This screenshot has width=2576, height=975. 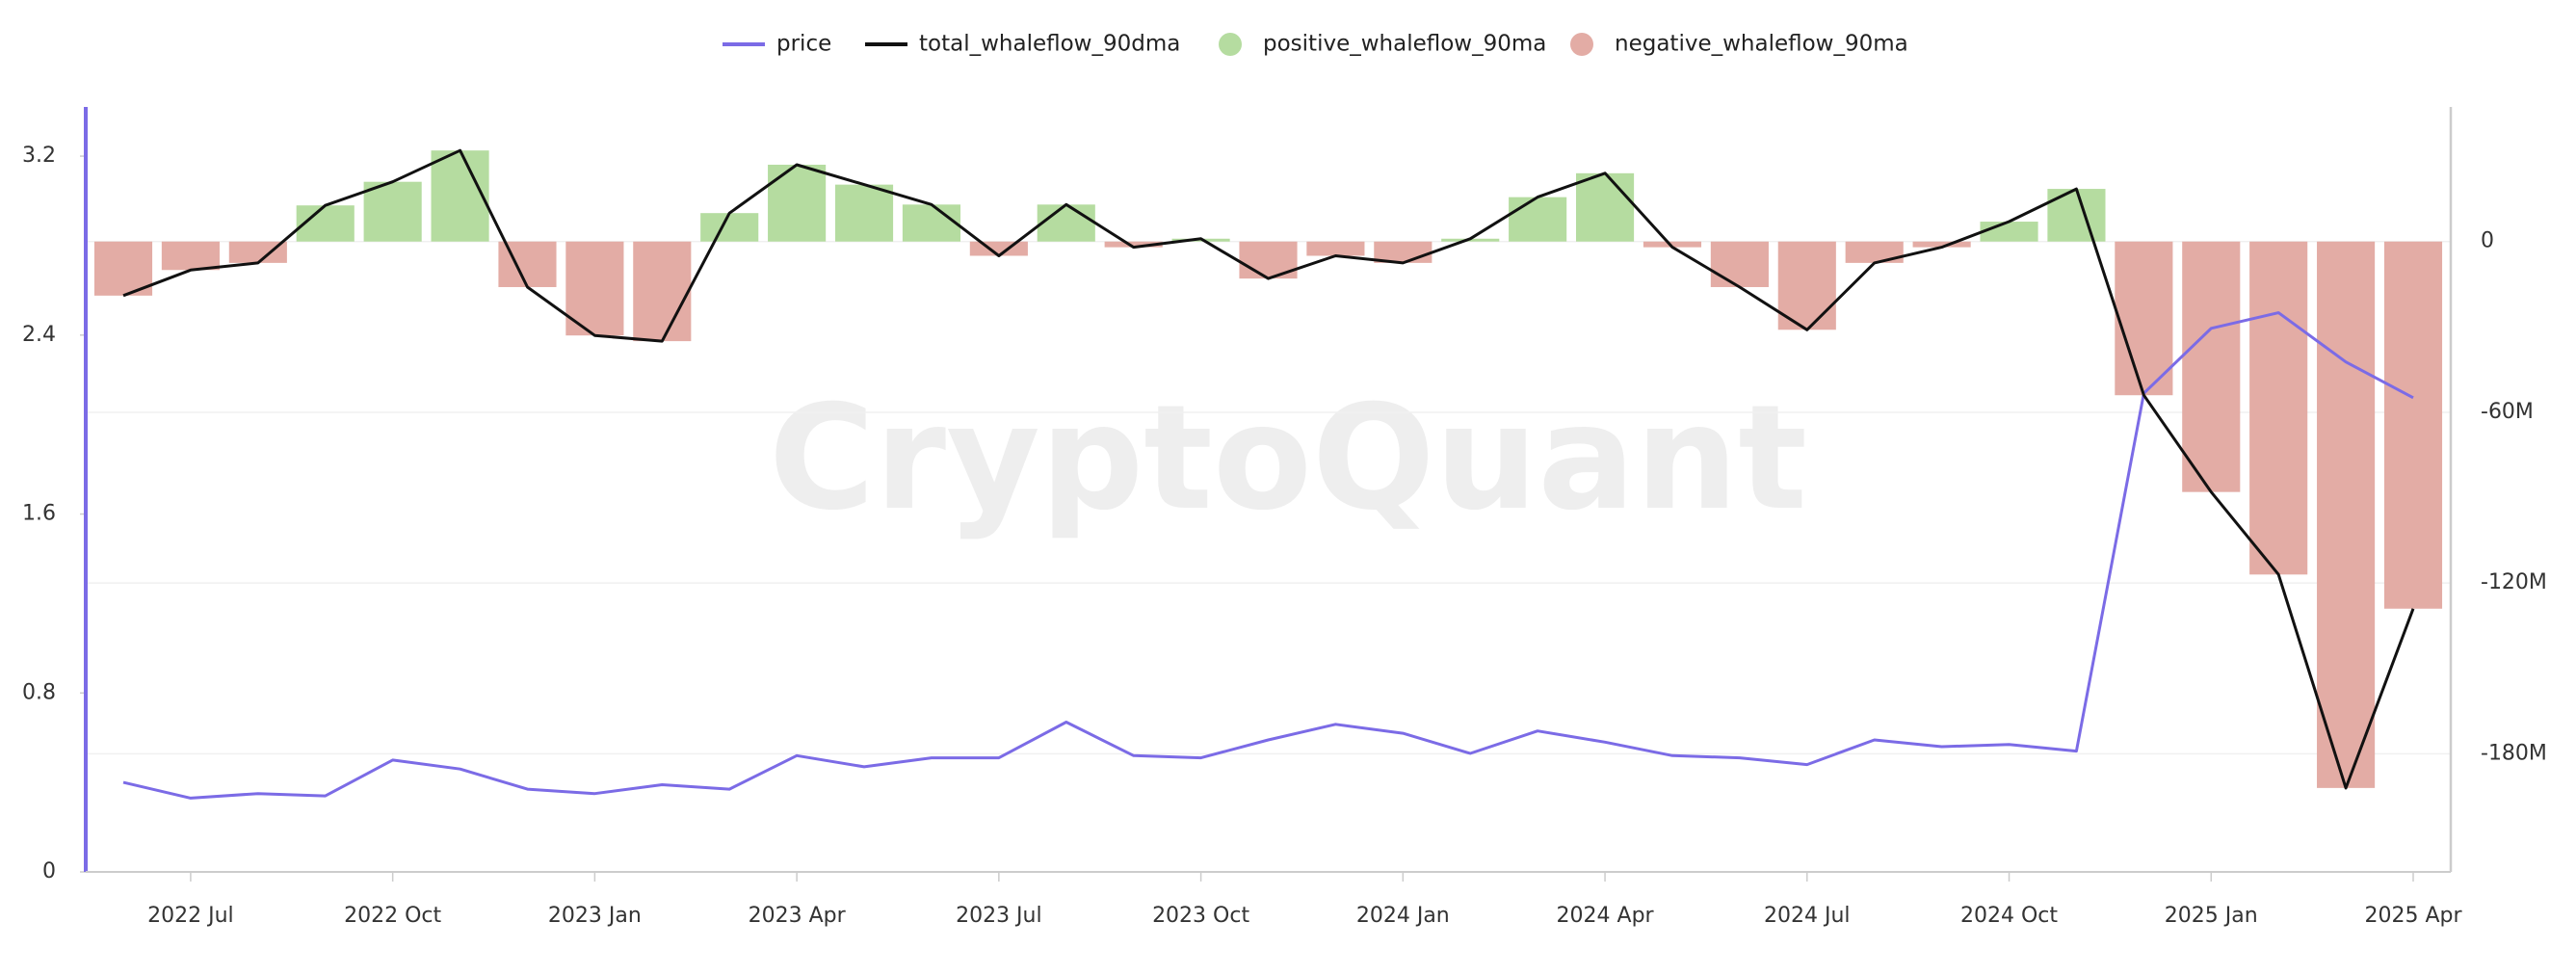 What do you see at coordinates (2514, 753) in the screenshot?
I see `y2-tick-label: -180M` at bounding box center [2514, 753].